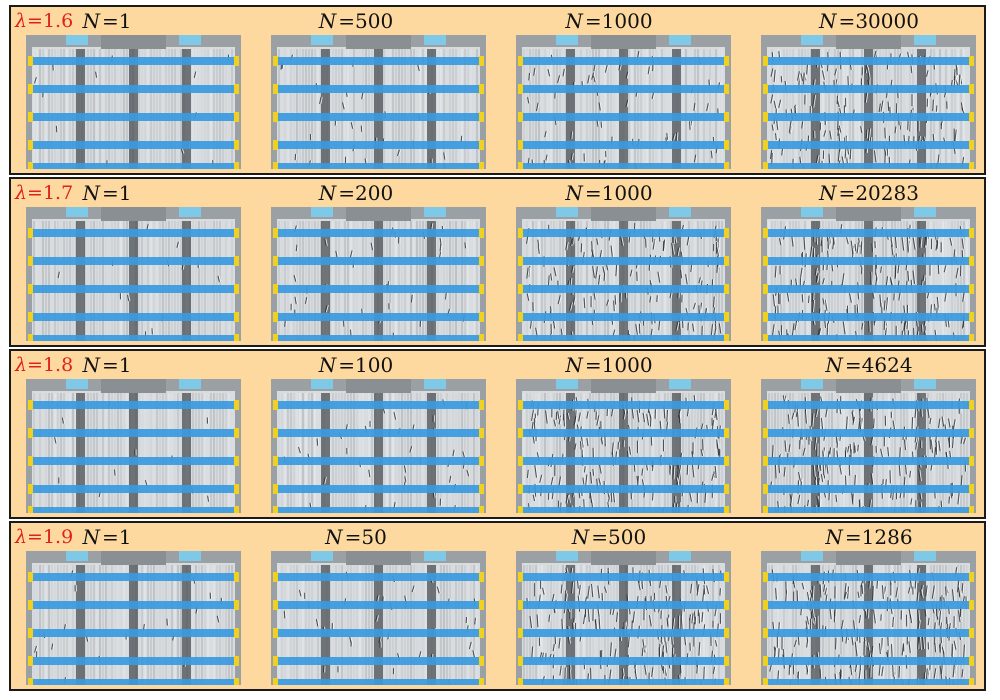  What do you see at coordinates (878, 21) in the screenshot?
I see `n-value: =30000` at bounding box center [878, 21].